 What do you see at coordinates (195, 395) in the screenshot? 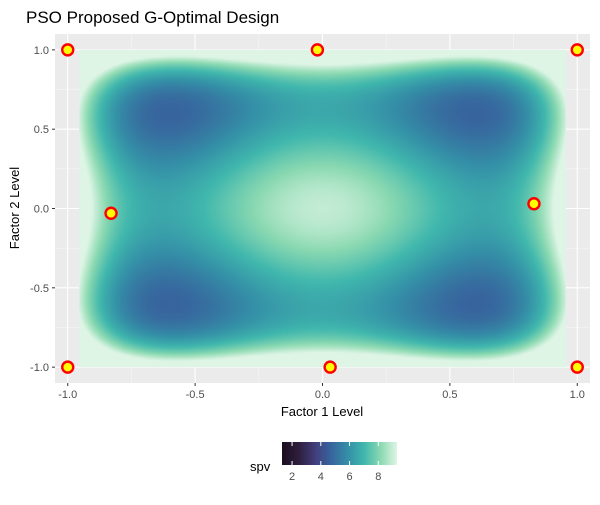
I see `x-tick-label: -0.5` at bounding box center [195, 395].